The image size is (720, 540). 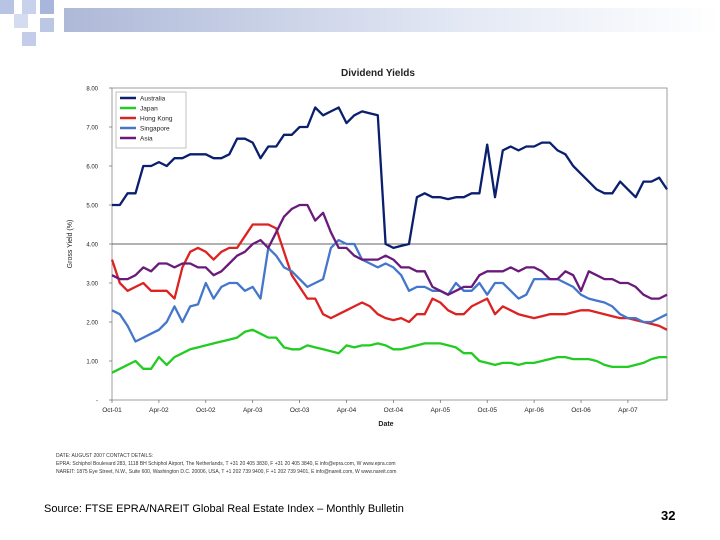 What do you see at coordinates (300, 410) in the screenshot?
I see `x-tick-label: Oct-03` at bounding box center [300, 410].